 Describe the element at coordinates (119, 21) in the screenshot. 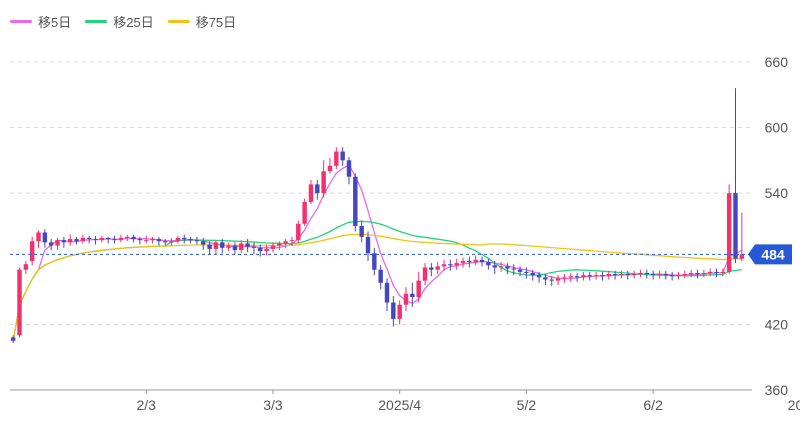

I see `legend-item-ma25: 移25日` at that location.